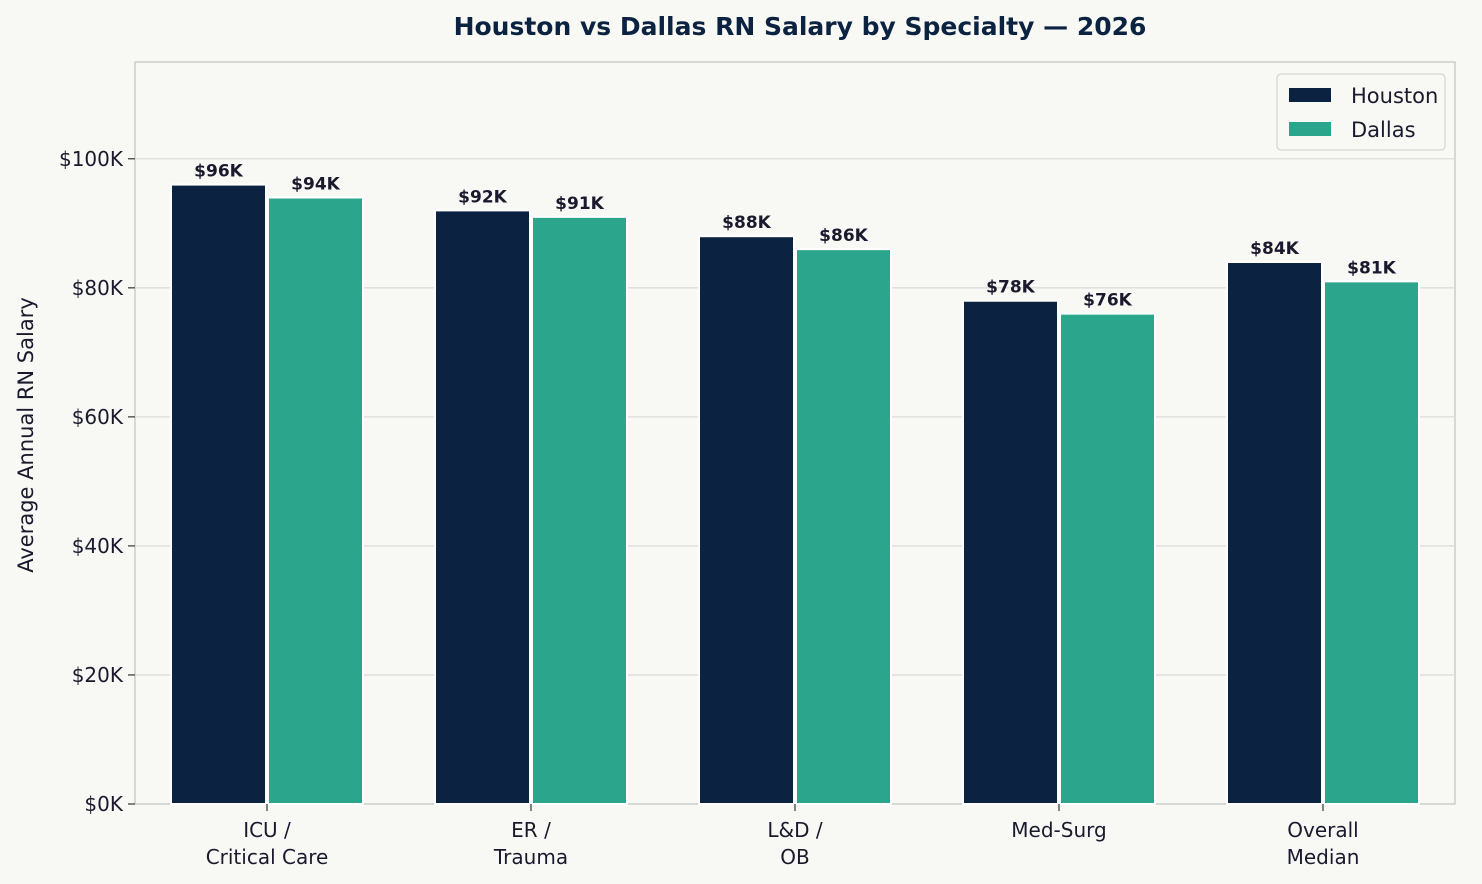  Describe the element at coordinates (91, 159) in the screenshot. I see `y-tick-label: $100K` at that location.